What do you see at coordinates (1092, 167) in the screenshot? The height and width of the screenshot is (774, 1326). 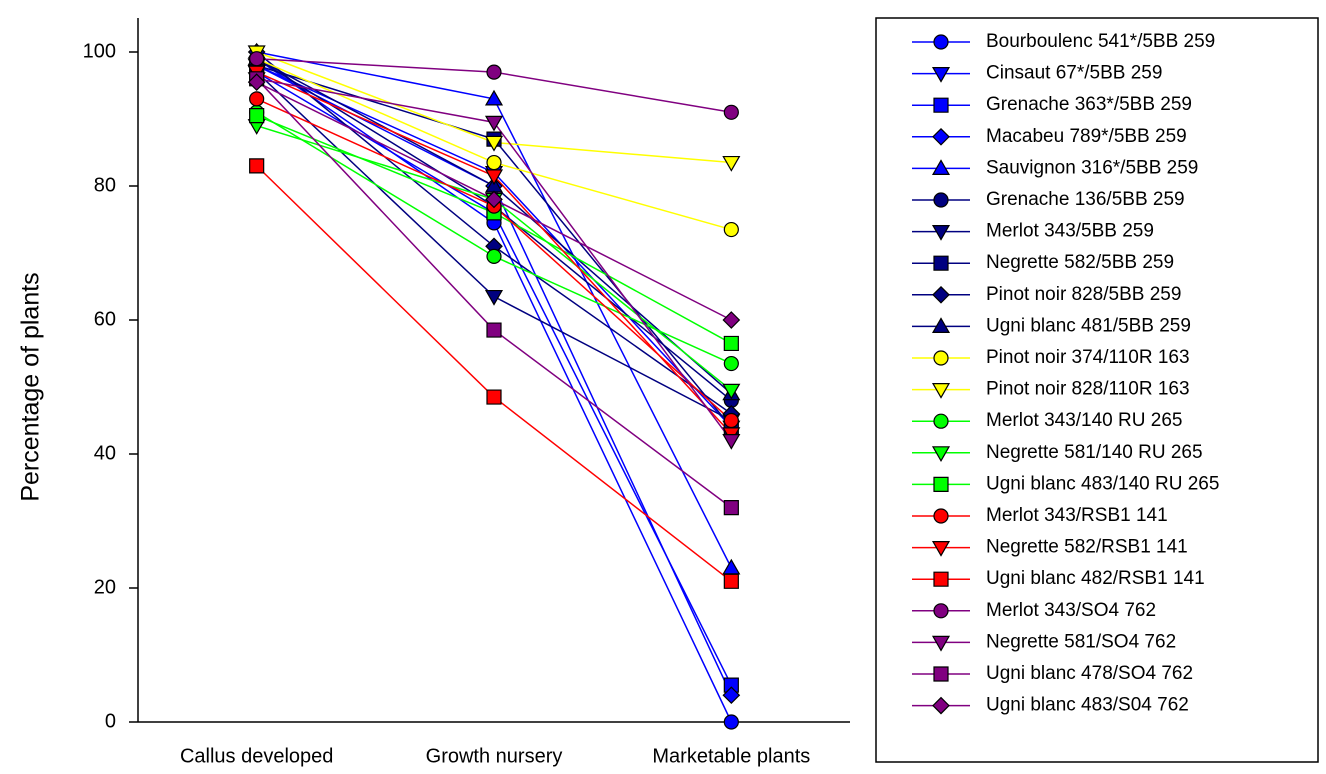 I see `legend-label: Sauvignon 316*/5BB 259` at bounding box center [1092, 167].